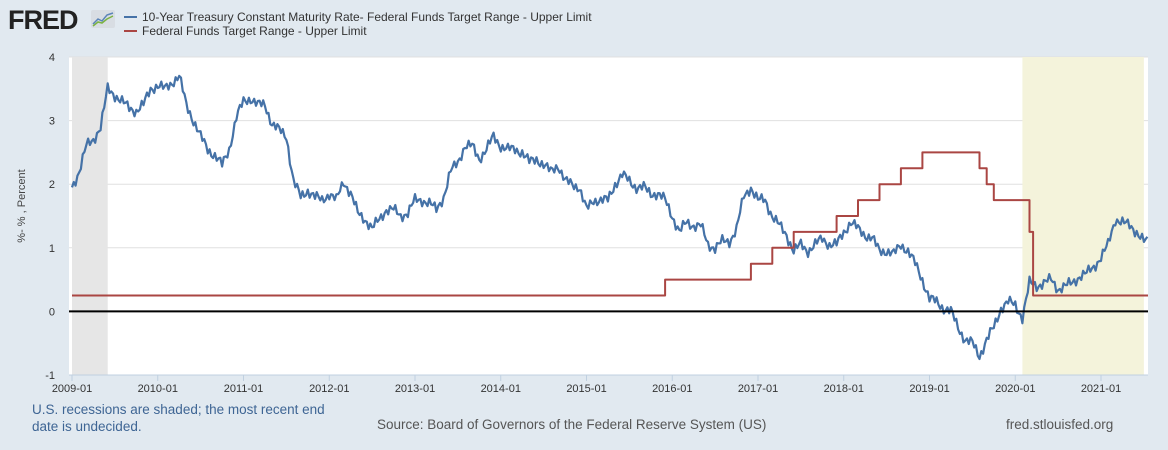 The image size is (1168, 450). What do you see at coordinates (22, 206) in the screenshot?
I see `y-axis-label: %- % , Percent` at bounding box center [22, 206].